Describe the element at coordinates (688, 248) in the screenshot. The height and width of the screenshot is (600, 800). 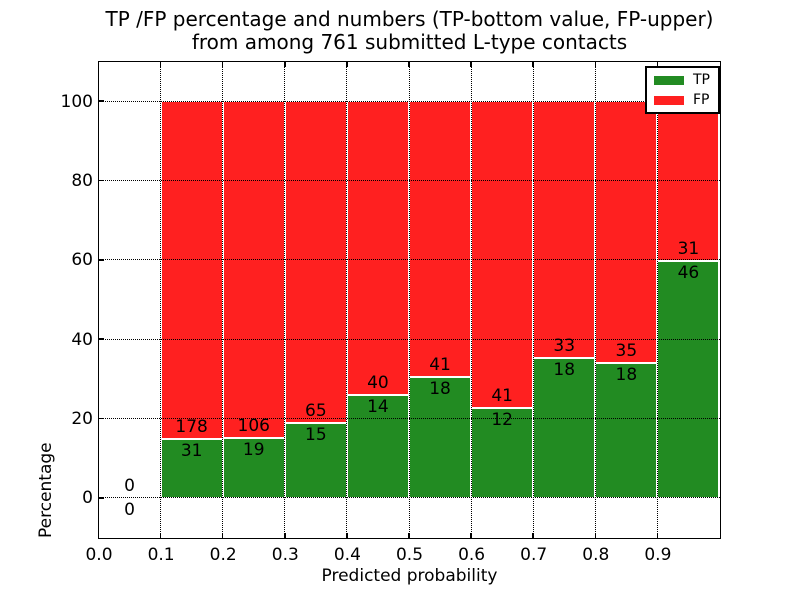
I see `fp-count-label: 31` at that location.